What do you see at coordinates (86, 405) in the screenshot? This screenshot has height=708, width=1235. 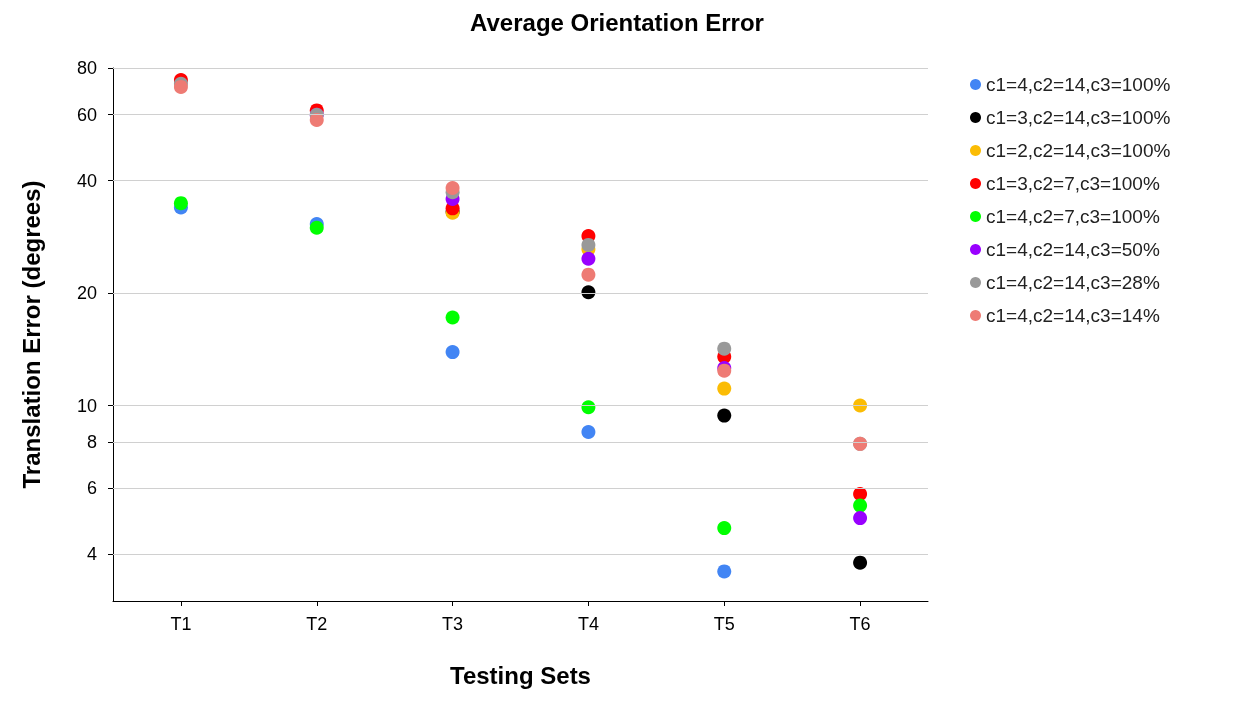 I see `y-tick-label: 10` at bounding box center [86, 405].